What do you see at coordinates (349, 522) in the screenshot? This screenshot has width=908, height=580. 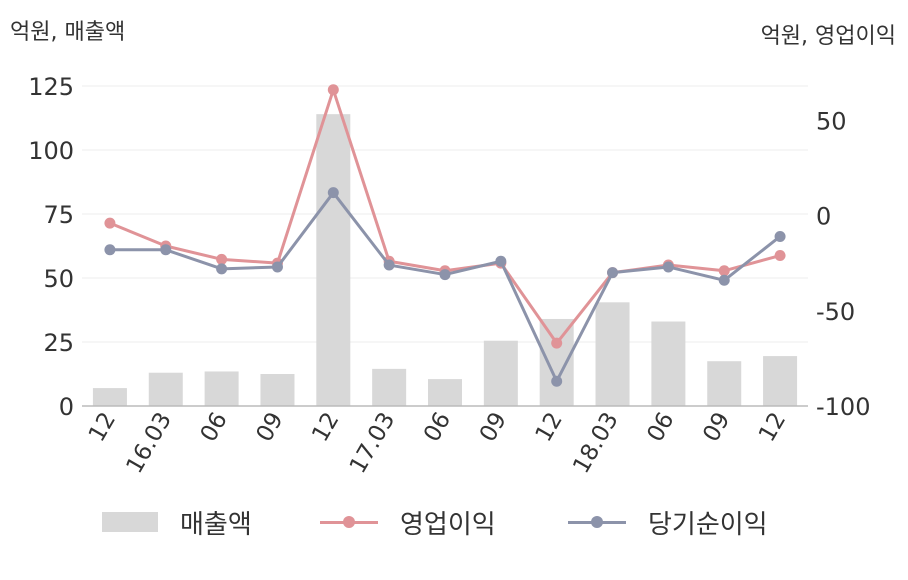 I see `legend-swatch-operating-profit` at bounding box center [349, 522].